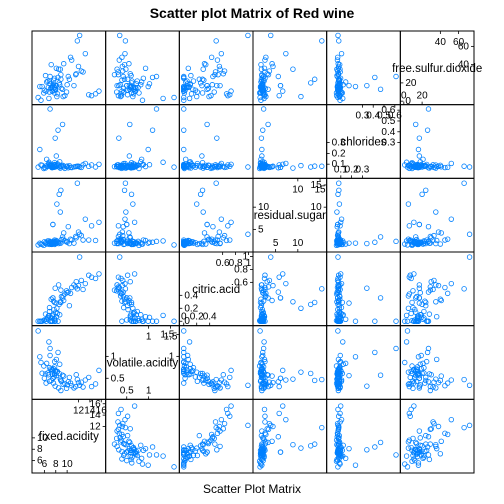 This screenshot has width=504, height=504. What do you see at coordinates (339, 164) in the screenshot?
I see `tick-label: 0.1` at bounding box center [339, 164].